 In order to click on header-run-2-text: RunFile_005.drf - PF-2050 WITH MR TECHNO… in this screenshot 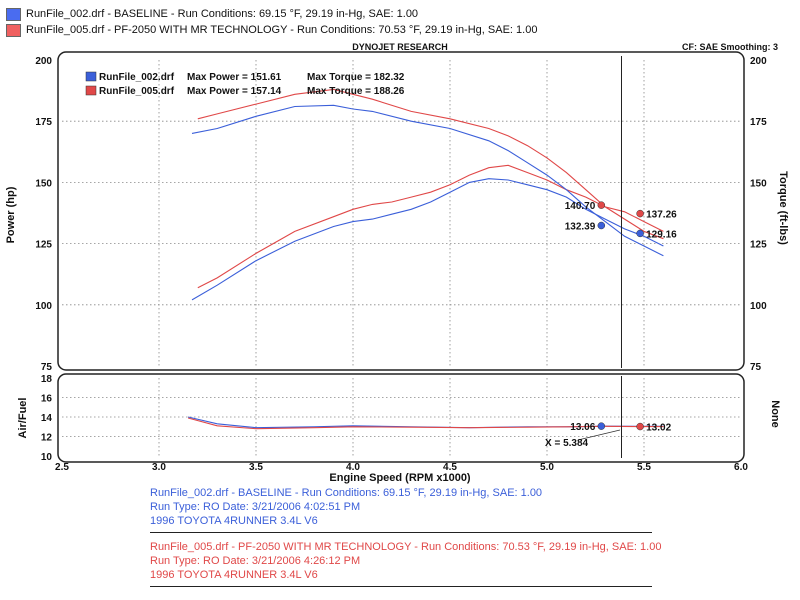, I will do `click(282, 30)`.